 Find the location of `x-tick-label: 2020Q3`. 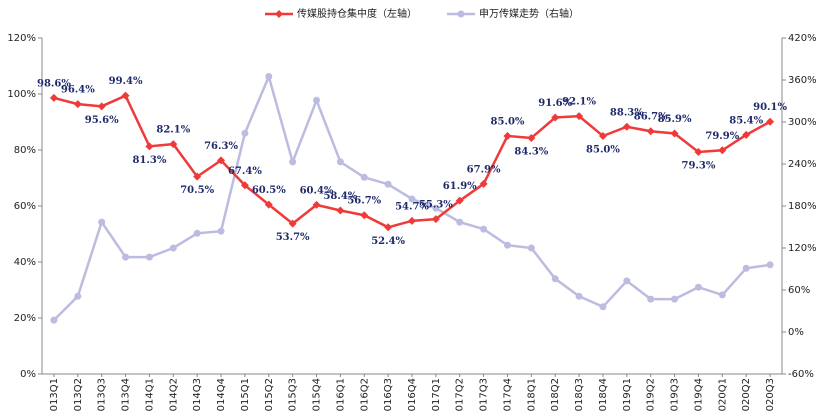

x-tick-label: 2020Q3 is located at coordinates (770, 394).